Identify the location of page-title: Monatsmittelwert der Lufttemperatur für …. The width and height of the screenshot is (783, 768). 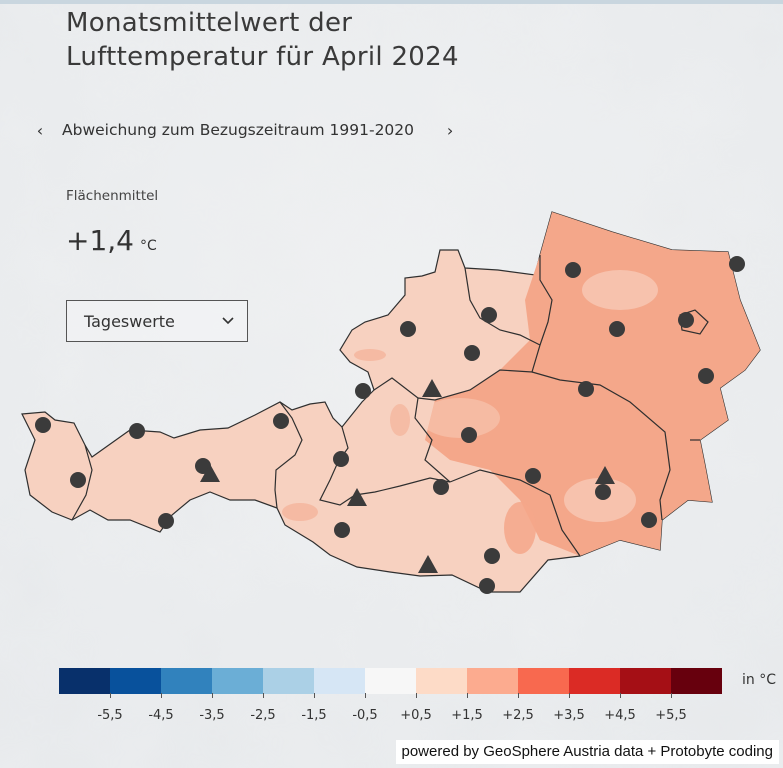
(262, 40).